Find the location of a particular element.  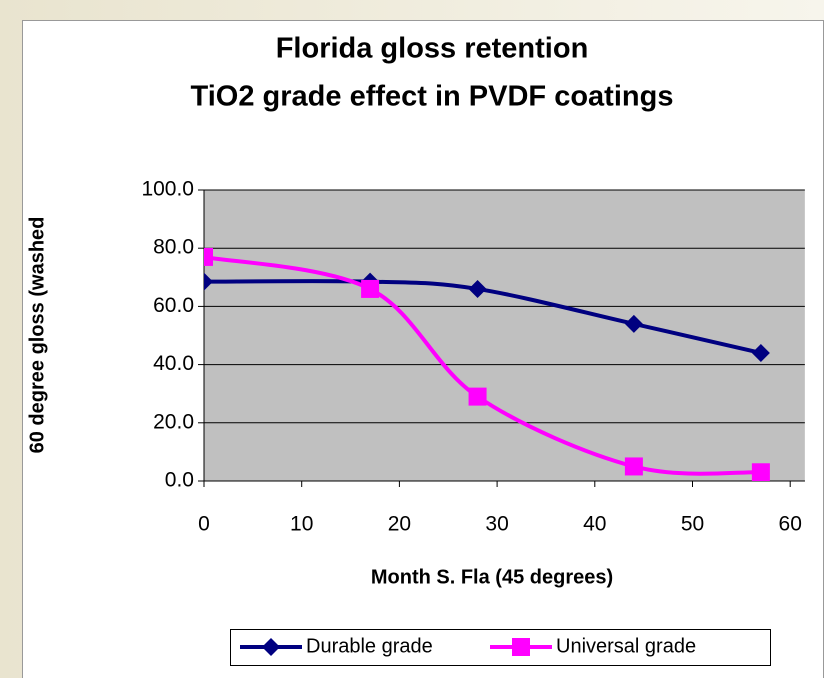

x-tick-label: 10 is located at coordinates (301, 524).